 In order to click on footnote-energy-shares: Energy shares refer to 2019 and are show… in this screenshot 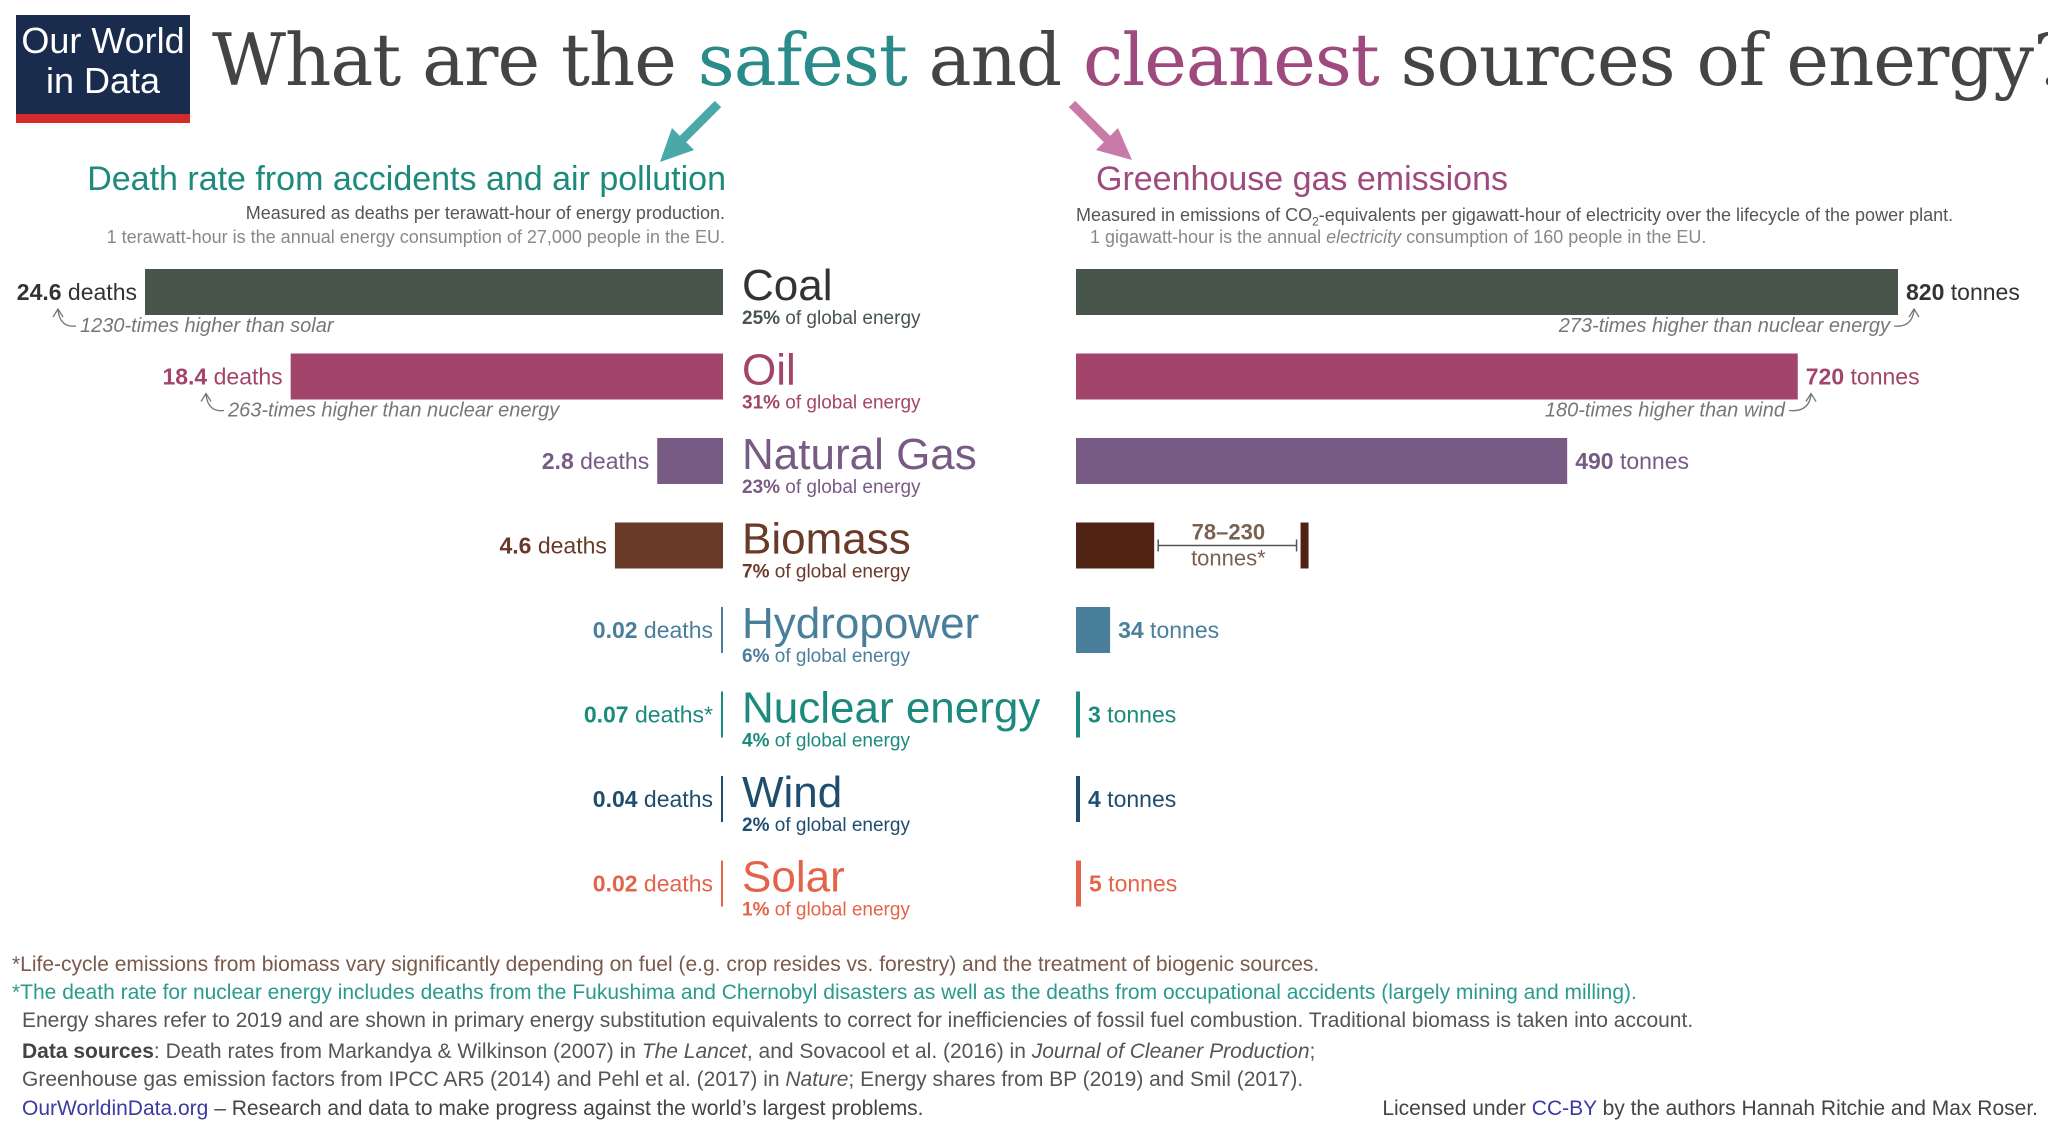, I will do `click(858, 1020)`.